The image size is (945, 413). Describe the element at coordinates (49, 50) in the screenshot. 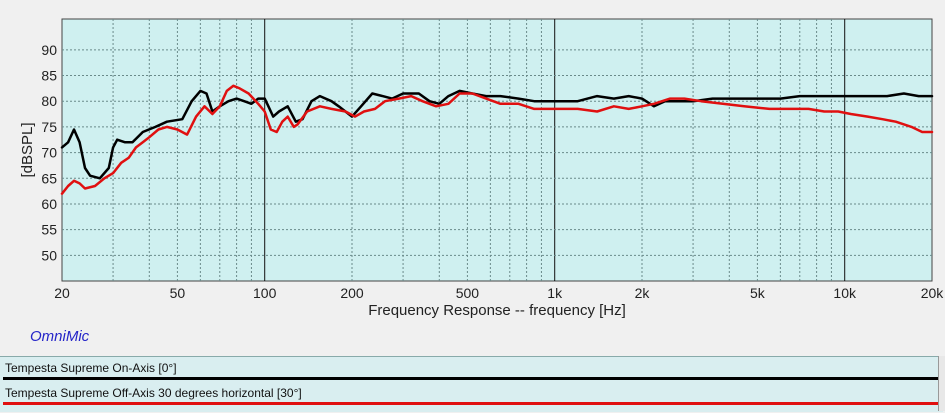

I see `y-tick-label: 90` at that location.